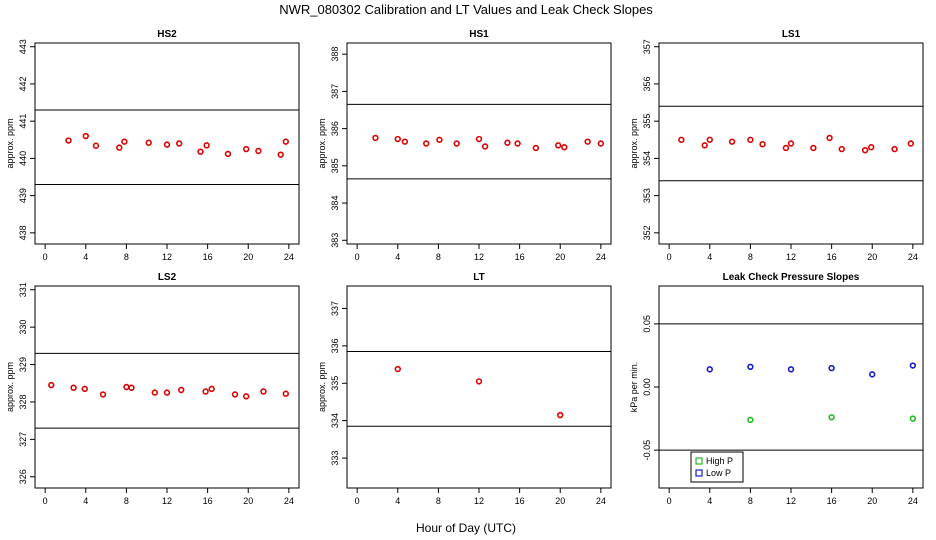 The image size is (936, 540). What do you see at coordinates (335, 383) in the screenshot?
I see `y-tick-label: 335` at bounding box center [335, 383].